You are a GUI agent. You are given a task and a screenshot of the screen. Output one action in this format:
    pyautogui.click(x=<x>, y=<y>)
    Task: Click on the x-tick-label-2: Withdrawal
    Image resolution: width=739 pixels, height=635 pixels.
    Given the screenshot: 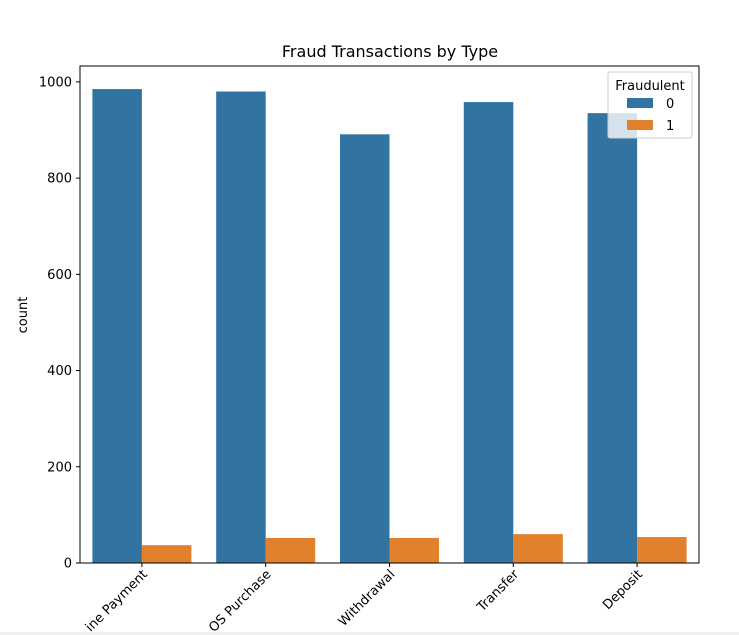 What is the action you would take?
    pyautogui.click(x=367, y=598)
    